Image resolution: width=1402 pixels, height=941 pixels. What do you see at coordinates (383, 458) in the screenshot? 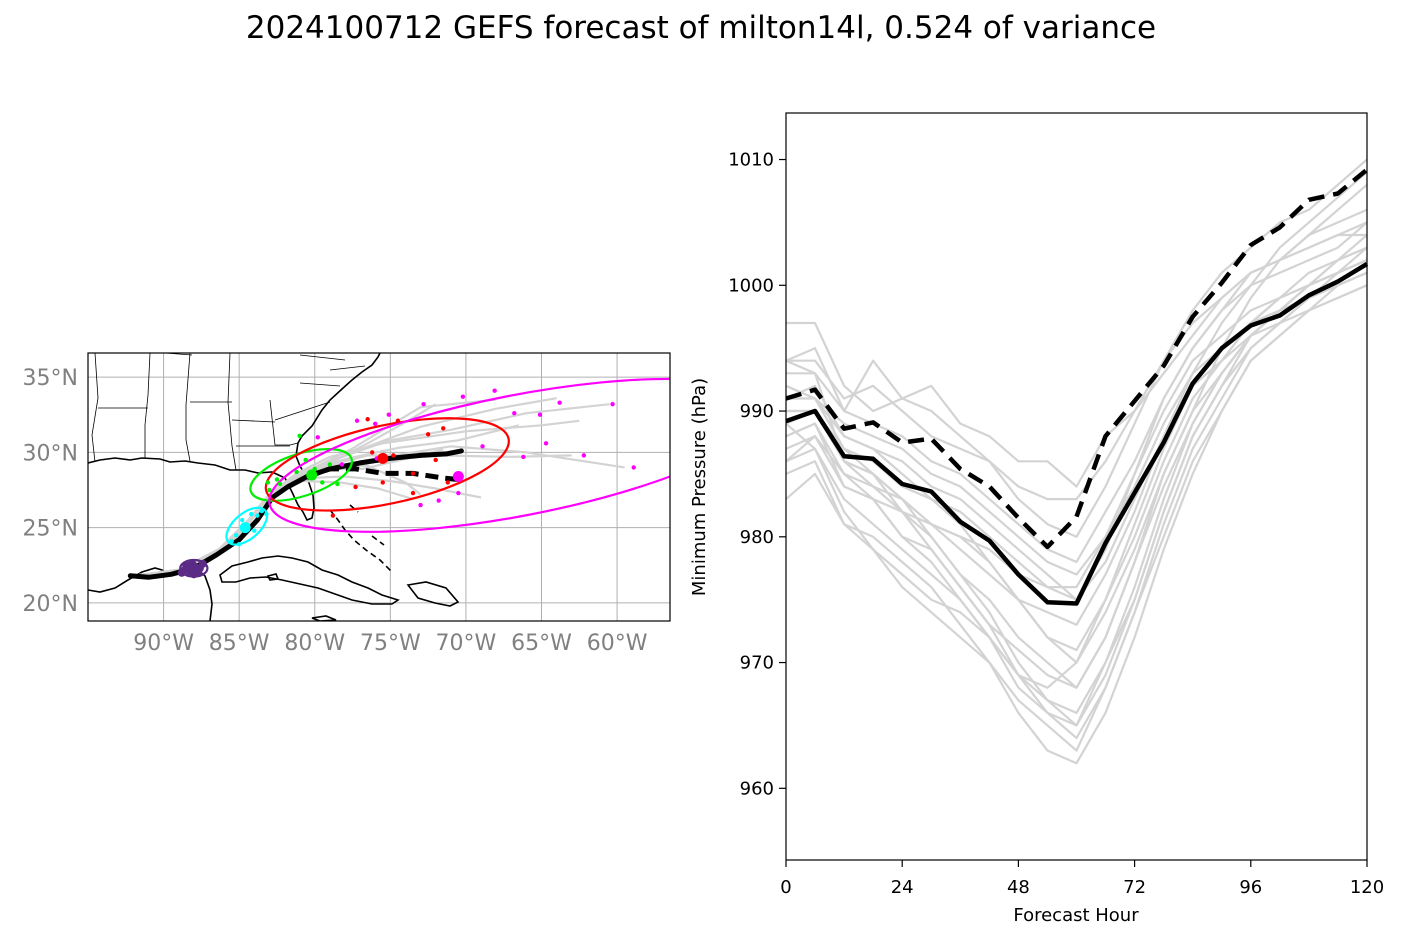
I see `day4-mean-point` at bounding box center [383, 458].